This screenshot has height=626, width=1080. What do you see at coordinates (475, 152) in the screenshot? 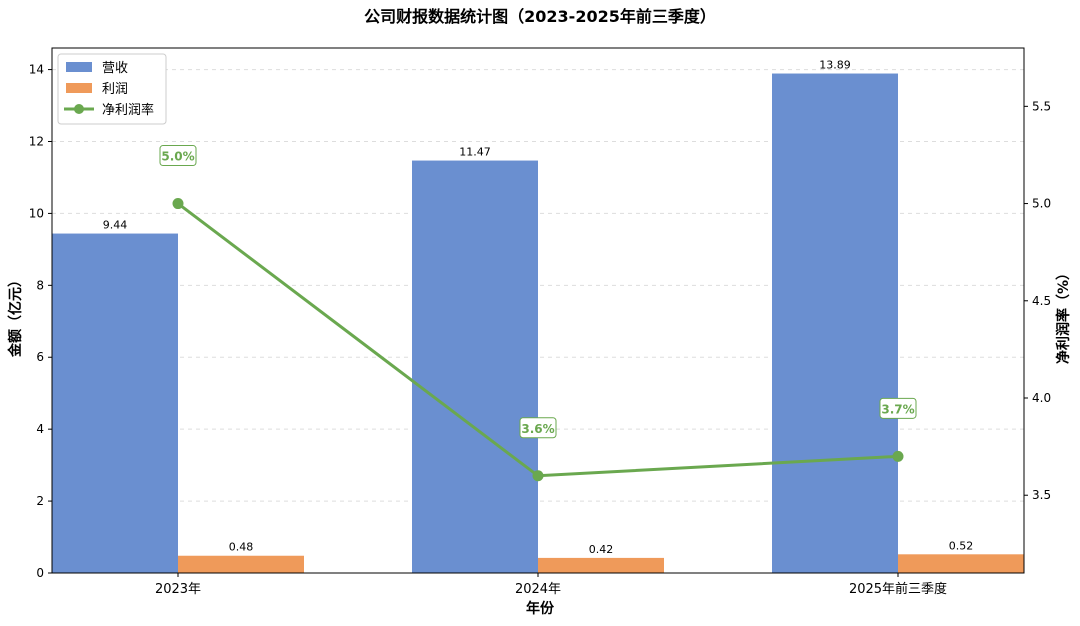
I see `revenue-bar-label: 11.47` at bounding box center [475, 152].